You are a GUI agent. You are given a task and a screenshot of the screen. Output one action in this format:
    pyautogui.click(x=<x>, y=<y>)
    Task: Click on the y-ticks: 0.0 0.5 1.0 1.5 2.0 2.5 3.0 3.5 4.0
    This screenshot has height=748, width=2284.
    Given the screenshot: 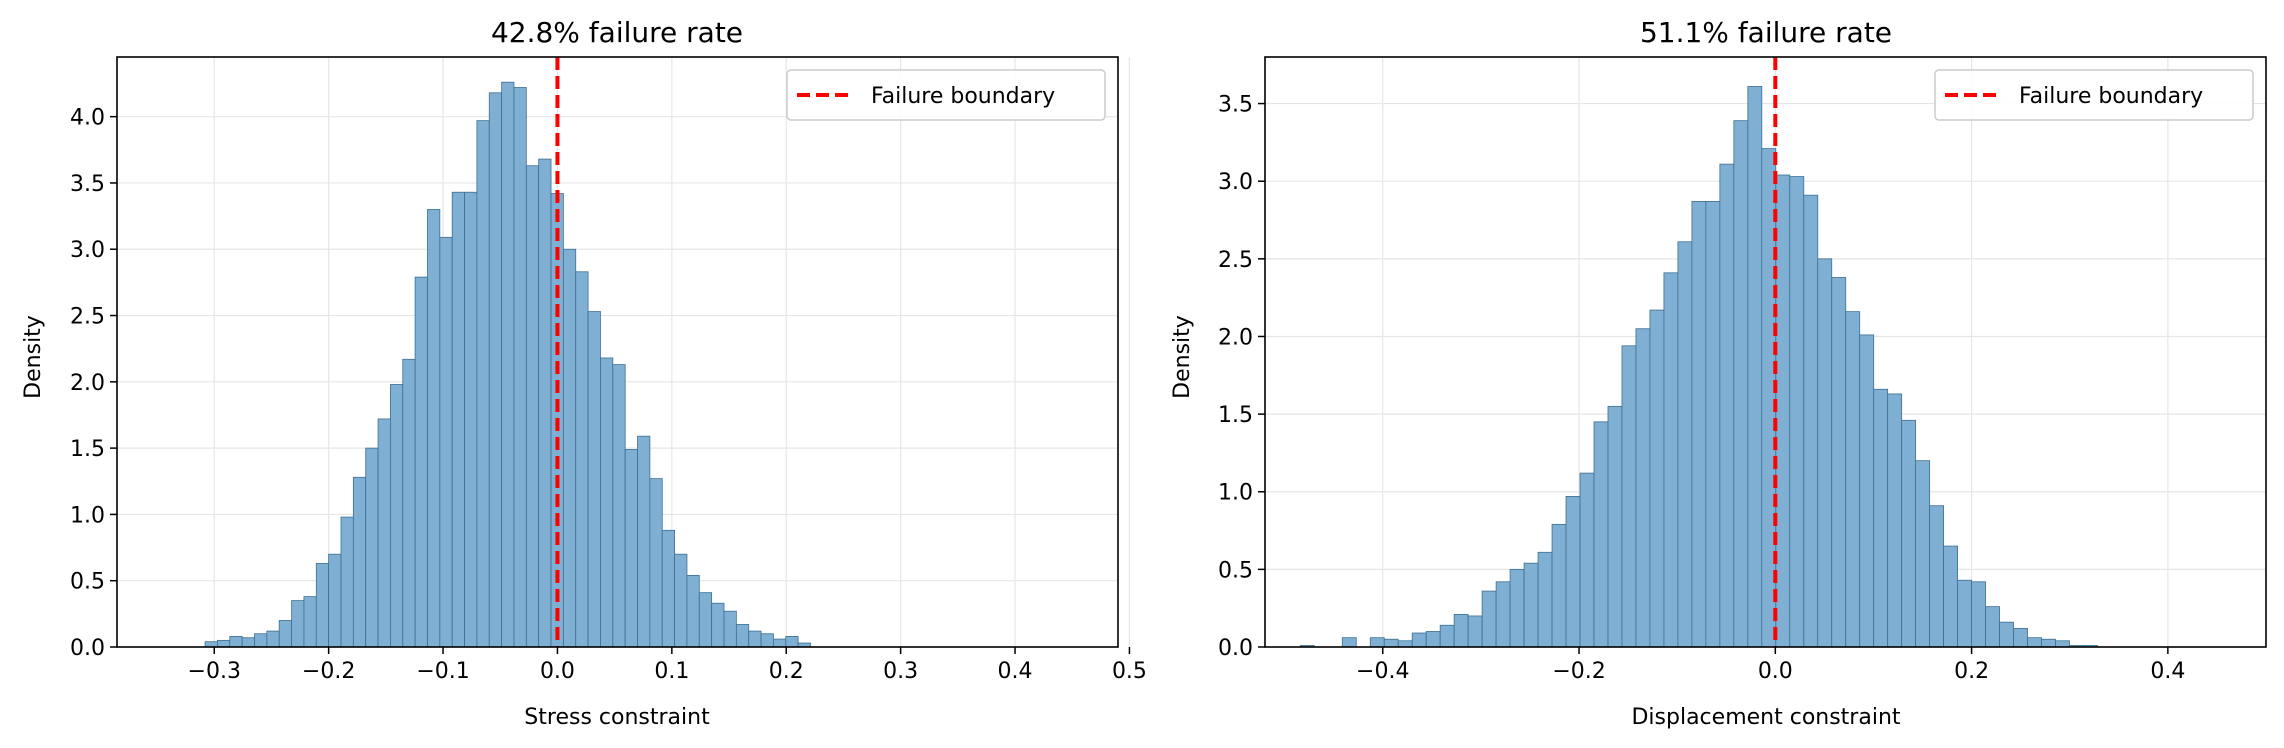 What is the action you would take?
    pyautogui.click(x=93, y=383)
    